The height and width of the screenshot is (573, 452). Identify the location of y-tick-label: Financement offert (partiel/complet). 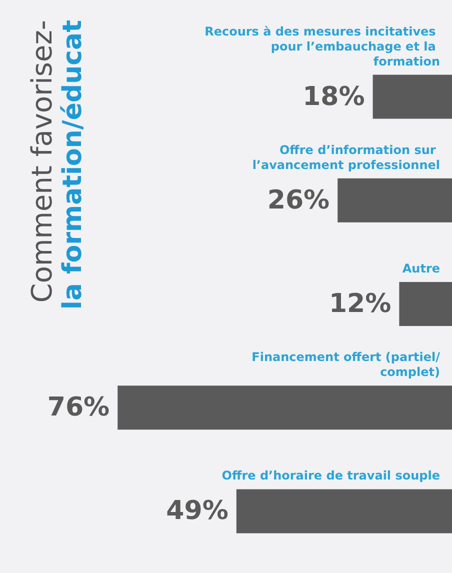
(346, 365).